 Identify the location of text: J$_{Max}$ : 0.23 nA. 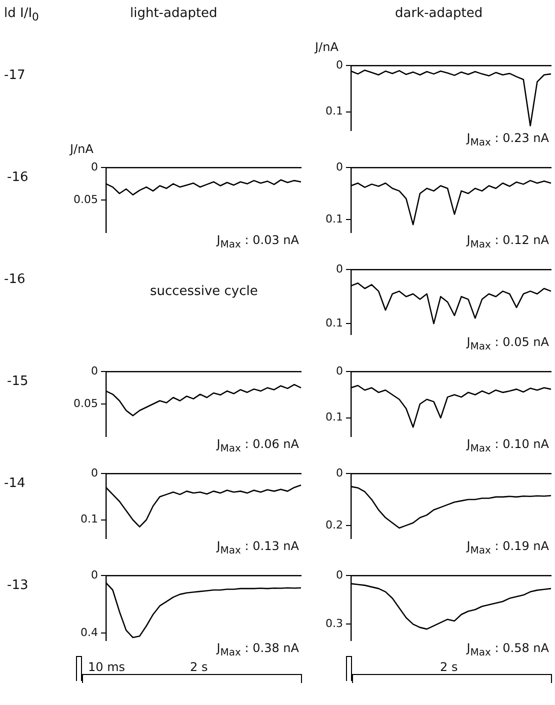
(507, 139).